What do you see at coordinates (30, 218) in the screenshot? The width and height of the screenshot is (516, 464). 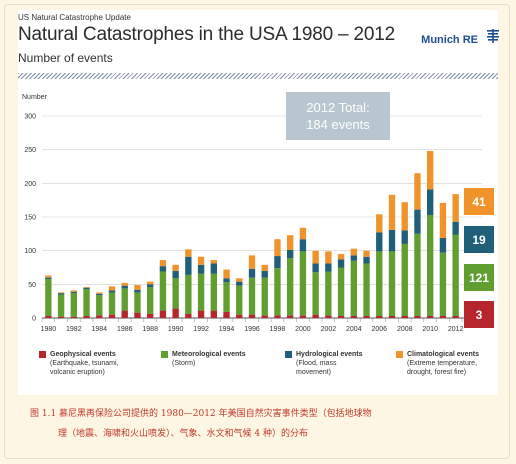 I see `y-tick-label: 150` at bounding box center [30, 218].